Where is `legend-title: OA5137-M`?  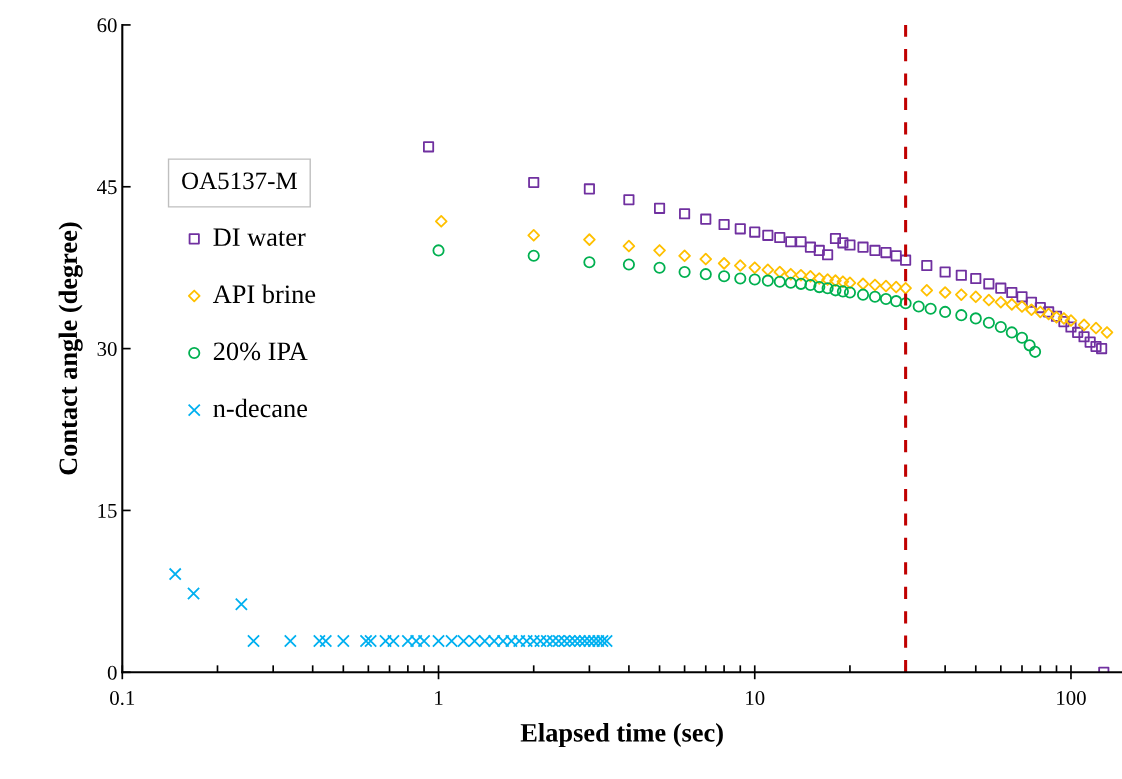 legend-title: OA5137-M is located at coordinates (239, 181).